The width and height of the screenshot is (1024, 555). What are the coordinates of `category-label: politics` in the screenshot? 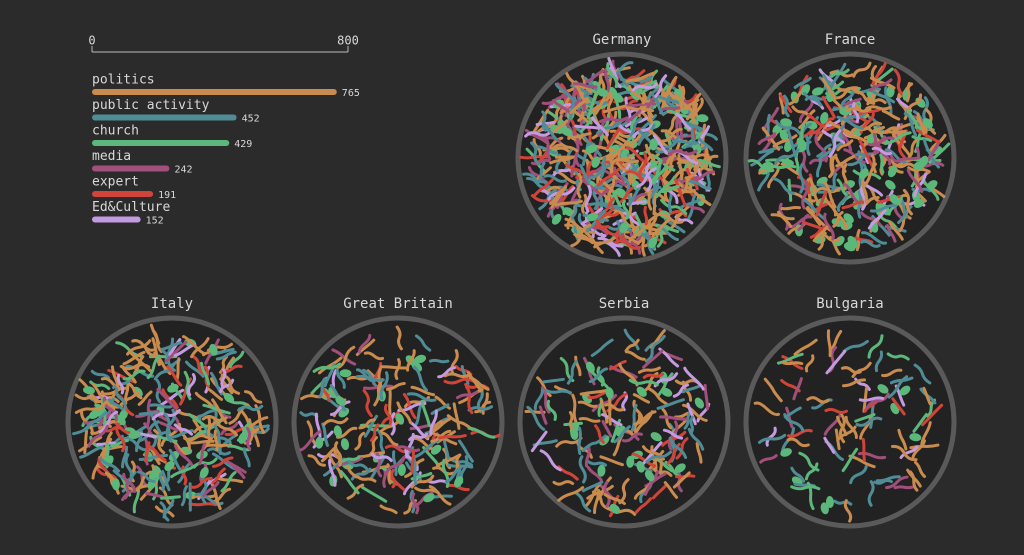 It's located at (123, 80).